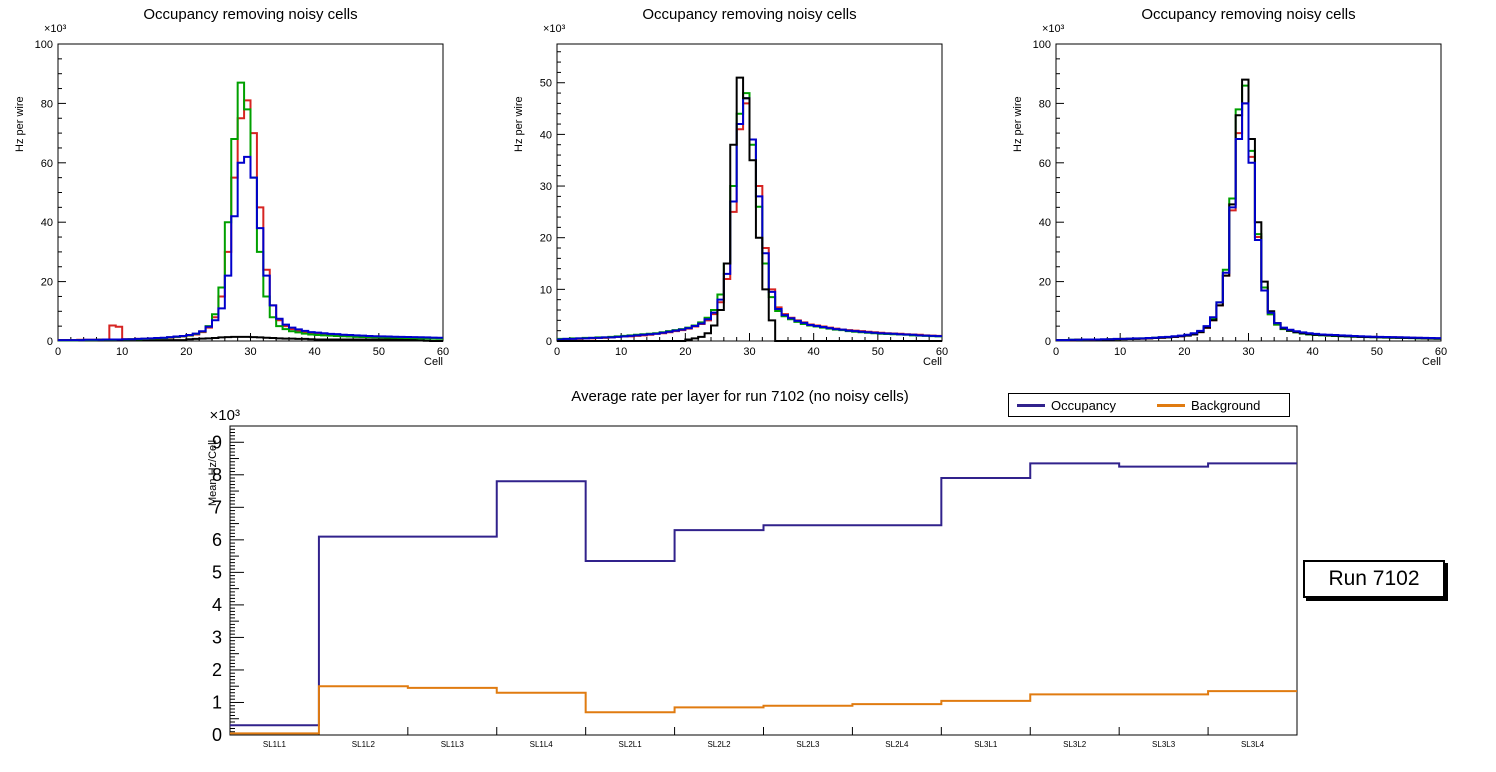  Describe the element at coordinates (453, 744) in the screenshot. I see `tick-label: SL1L3` at that location.